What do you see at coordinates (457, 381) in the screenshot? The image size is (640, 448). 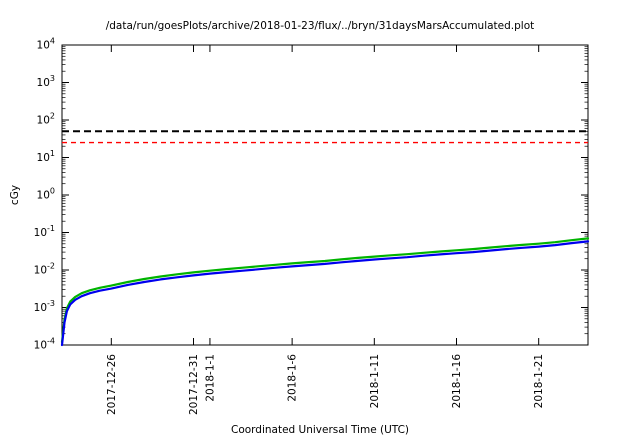 I see `x-tick-label: 2018-1-16` at bounding box center [457, 381].